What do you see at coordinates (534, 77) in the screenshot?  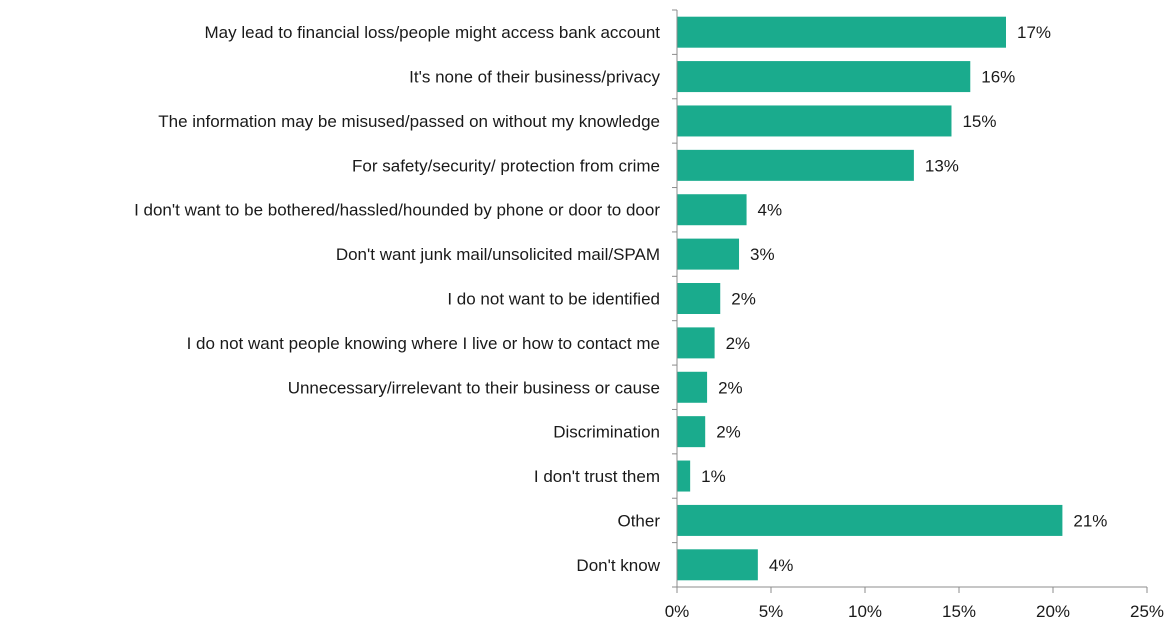 I see `category-label: It's none of their business/privacy` at bounding box center [534, 77].